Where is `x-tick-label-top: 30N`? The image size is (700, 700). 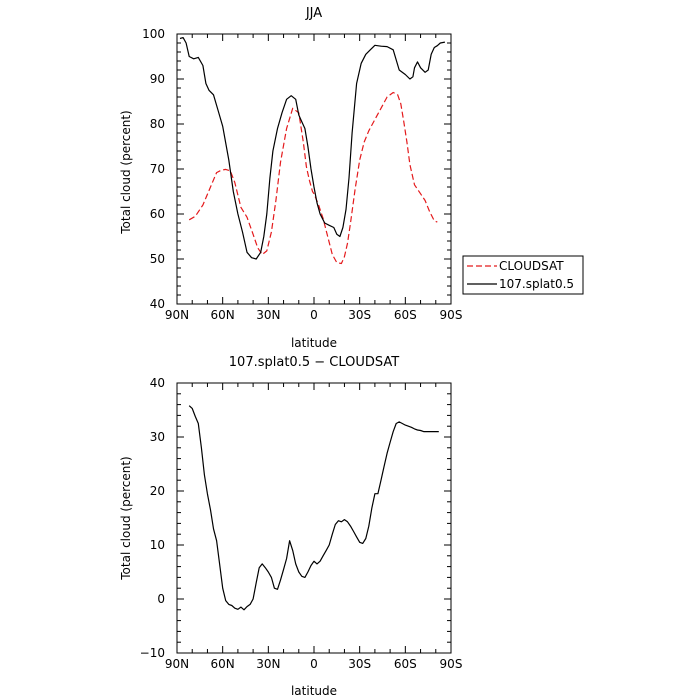
x-tick-label-top: 30N is located at coordinates (268, 315).